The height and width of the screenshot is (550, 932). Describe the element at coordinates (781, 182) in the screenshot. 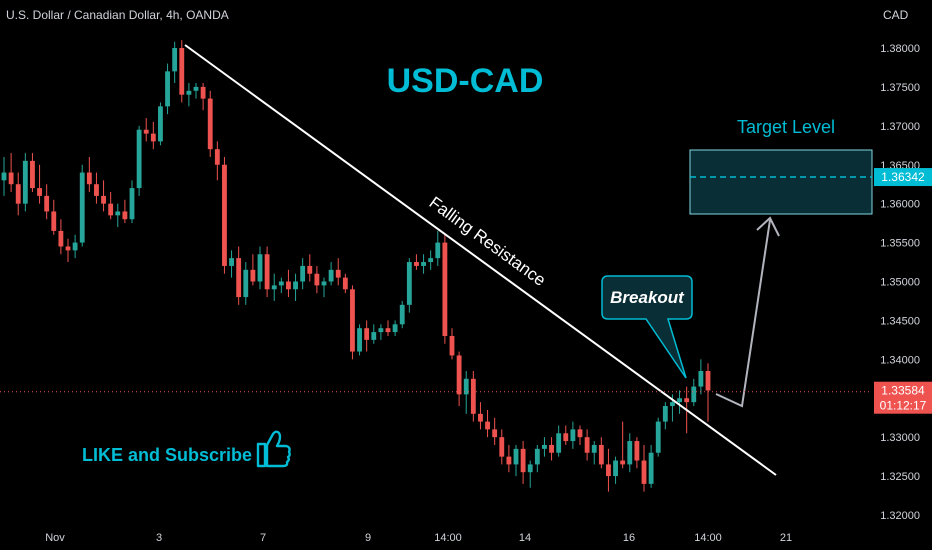

I see `target-zone` at that location.